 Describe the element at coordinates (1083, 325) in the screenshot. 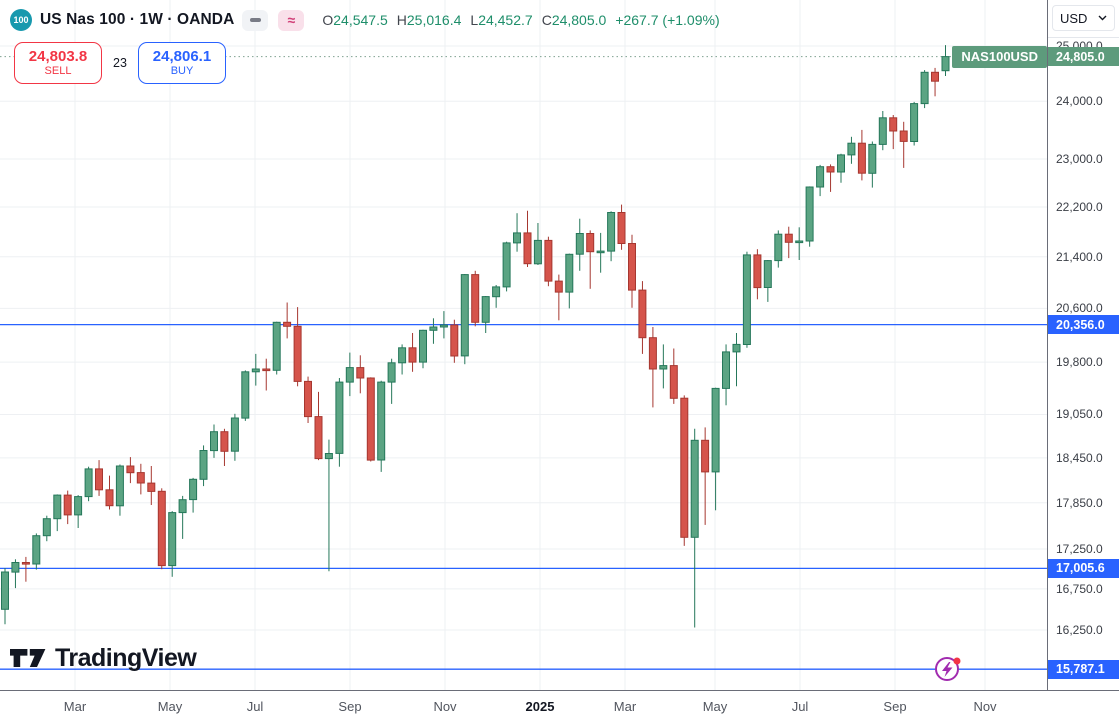

I see `price-badge-203560: 20,356.0` at that location.